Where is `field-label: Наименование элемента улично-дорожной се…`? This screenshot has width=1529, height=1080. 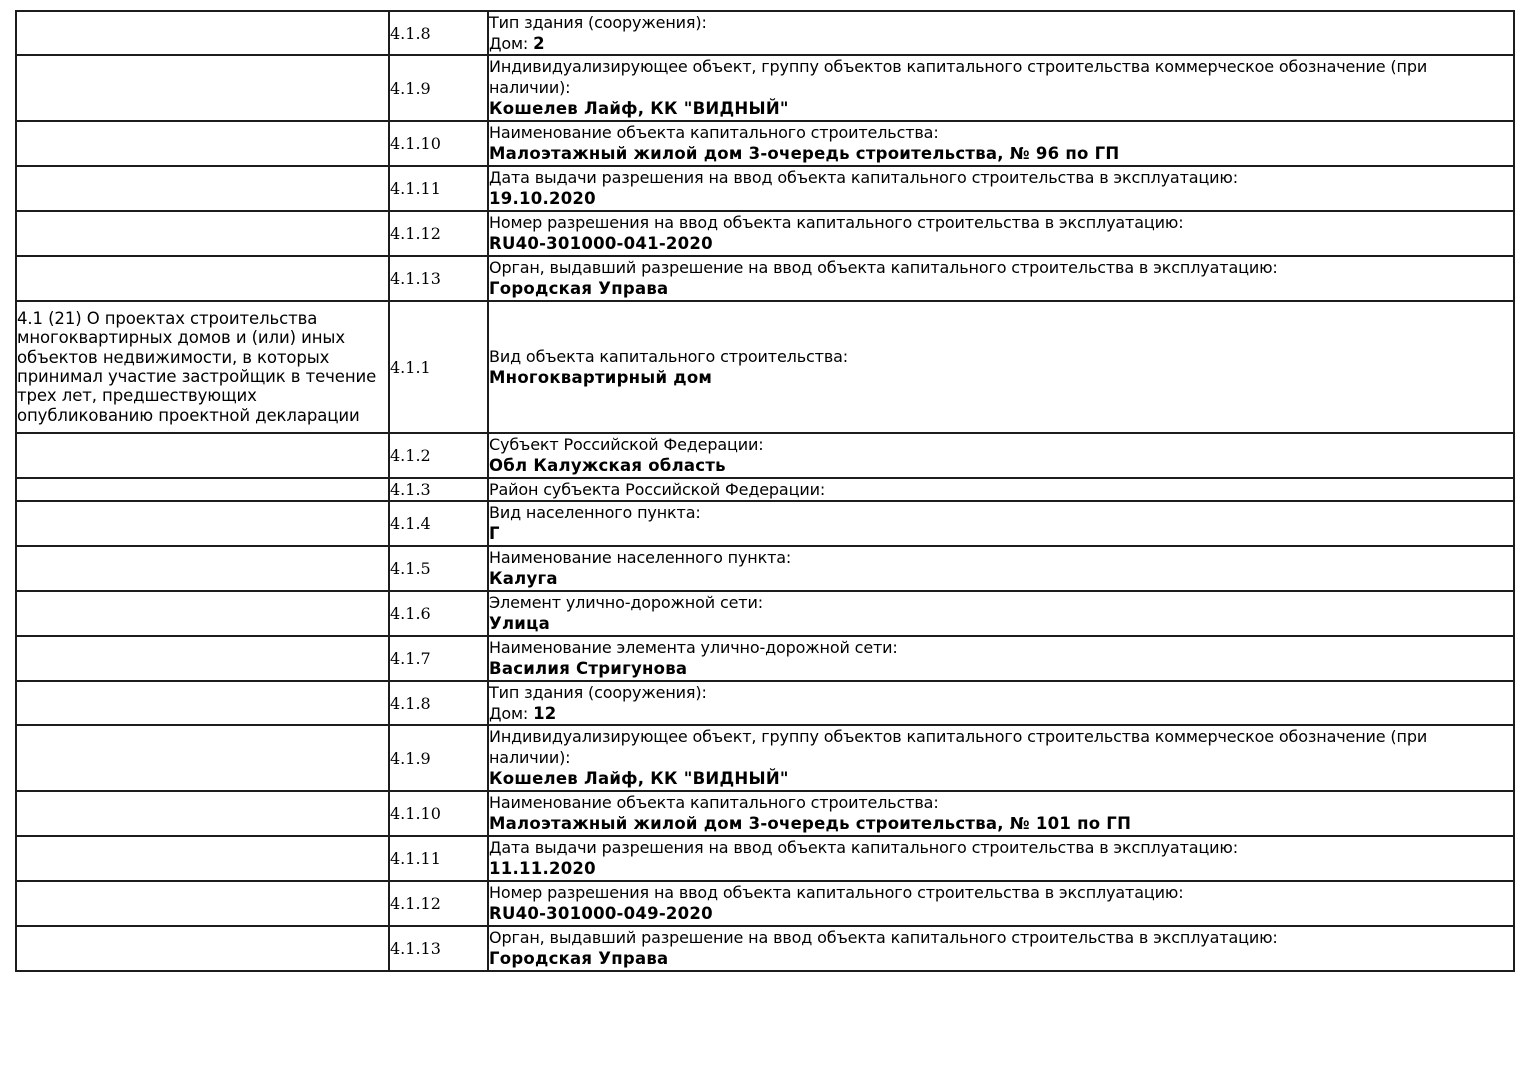 field-label: Наименование элемента улично-дорожной се… is located at coordinates (693, 647).